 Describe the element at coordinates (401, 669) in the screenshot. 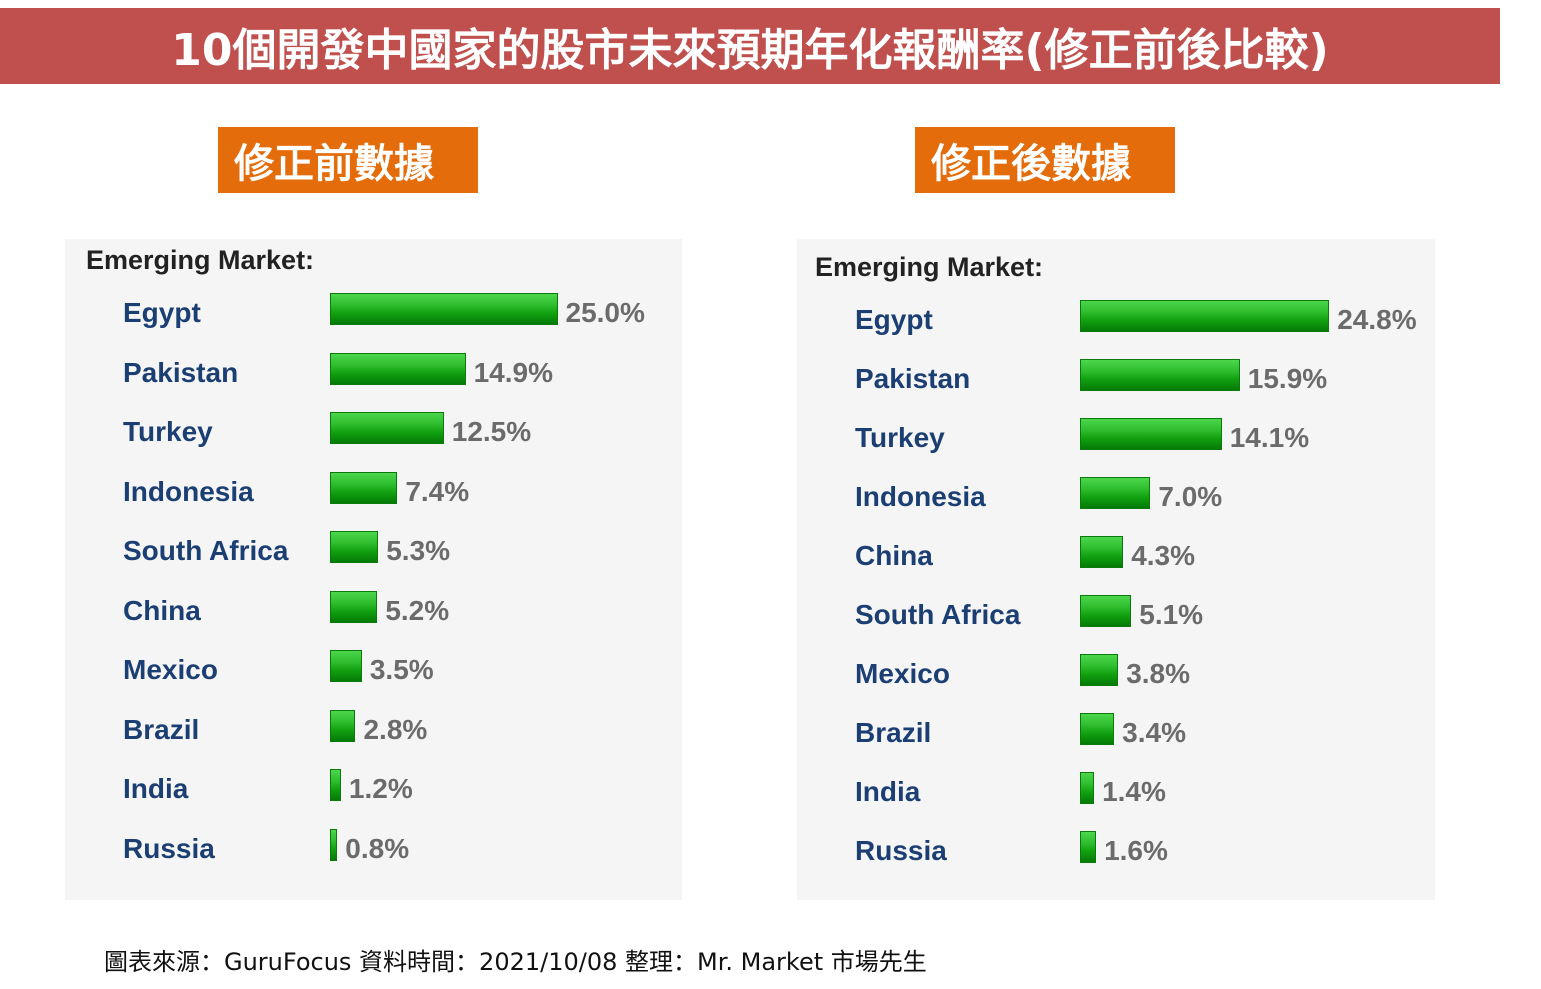

I see `value-label: 3.5%` at that location.